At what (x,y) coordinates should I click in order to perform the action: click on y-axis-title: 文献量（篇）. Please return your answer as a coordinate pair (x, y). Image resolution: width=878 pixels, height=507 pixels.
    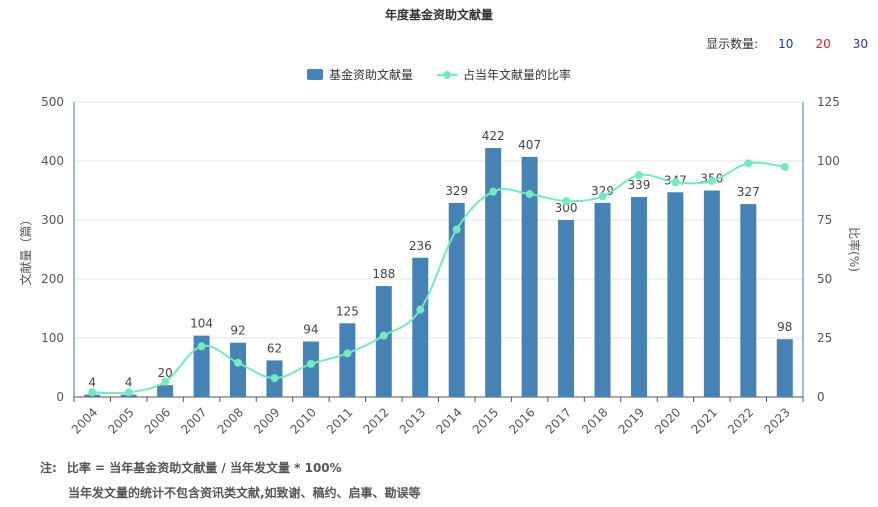
    Looking at the image, I should click on (25, 249).